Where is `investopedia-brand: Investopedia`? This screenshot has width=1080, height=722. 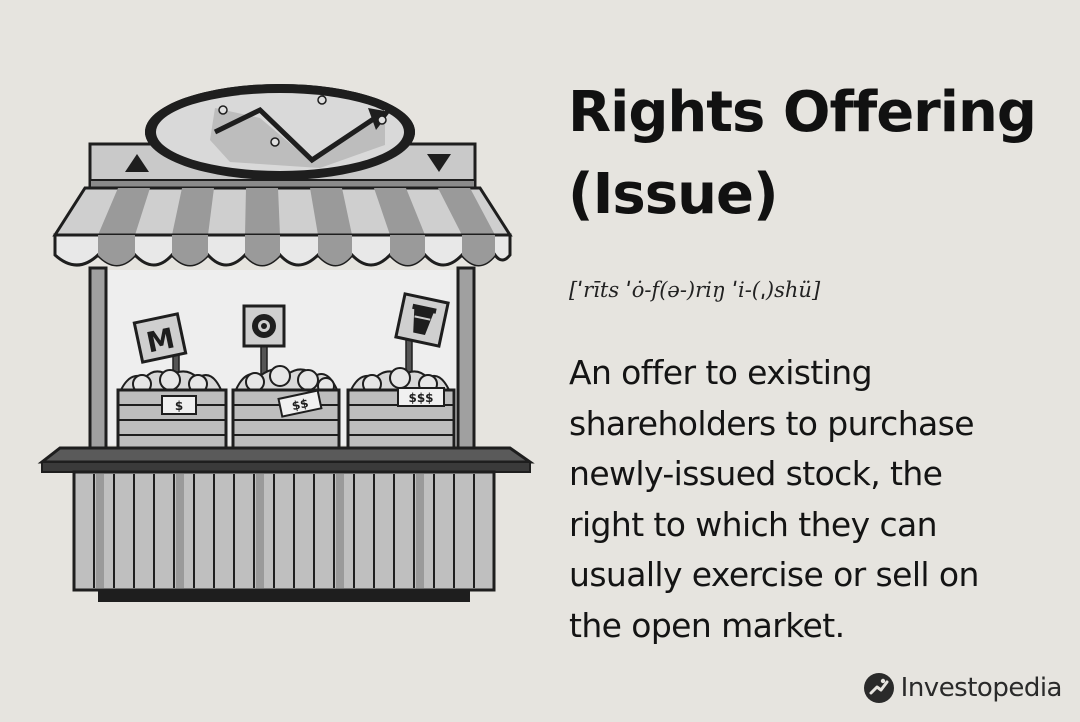
investopedia-brand: Investopedia is located at coordinates (962, 688).